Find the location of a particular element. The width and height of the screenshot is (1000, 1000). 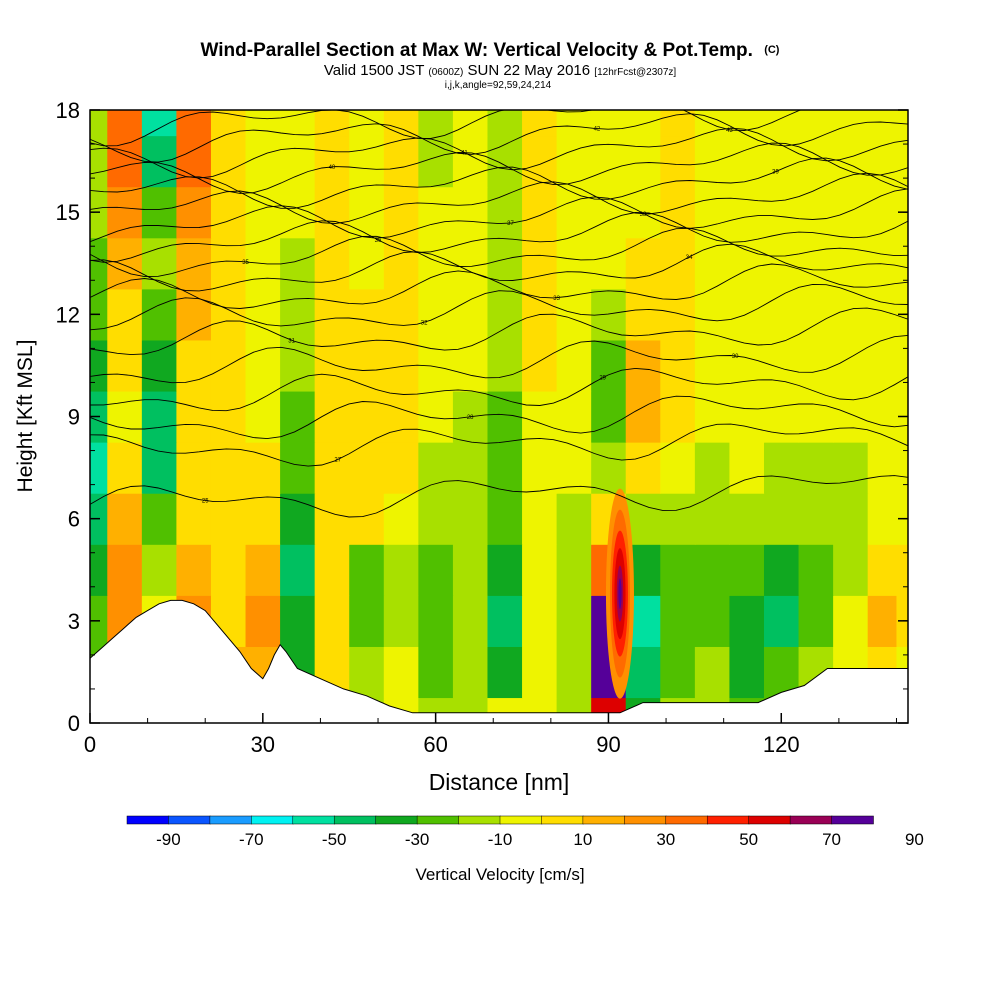

theta-contour-label: 37 is located at coordinates (510, 224).